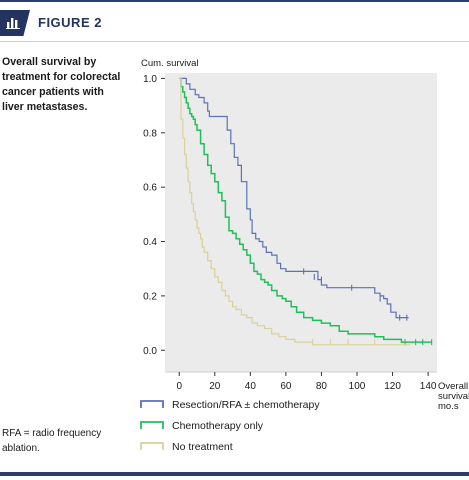 This screenshot has width=469, height=480. What do you see at coordinates (322, 386) in the screenshot?
I see `x-tick-label: 80` at bounding box center [322, 386].